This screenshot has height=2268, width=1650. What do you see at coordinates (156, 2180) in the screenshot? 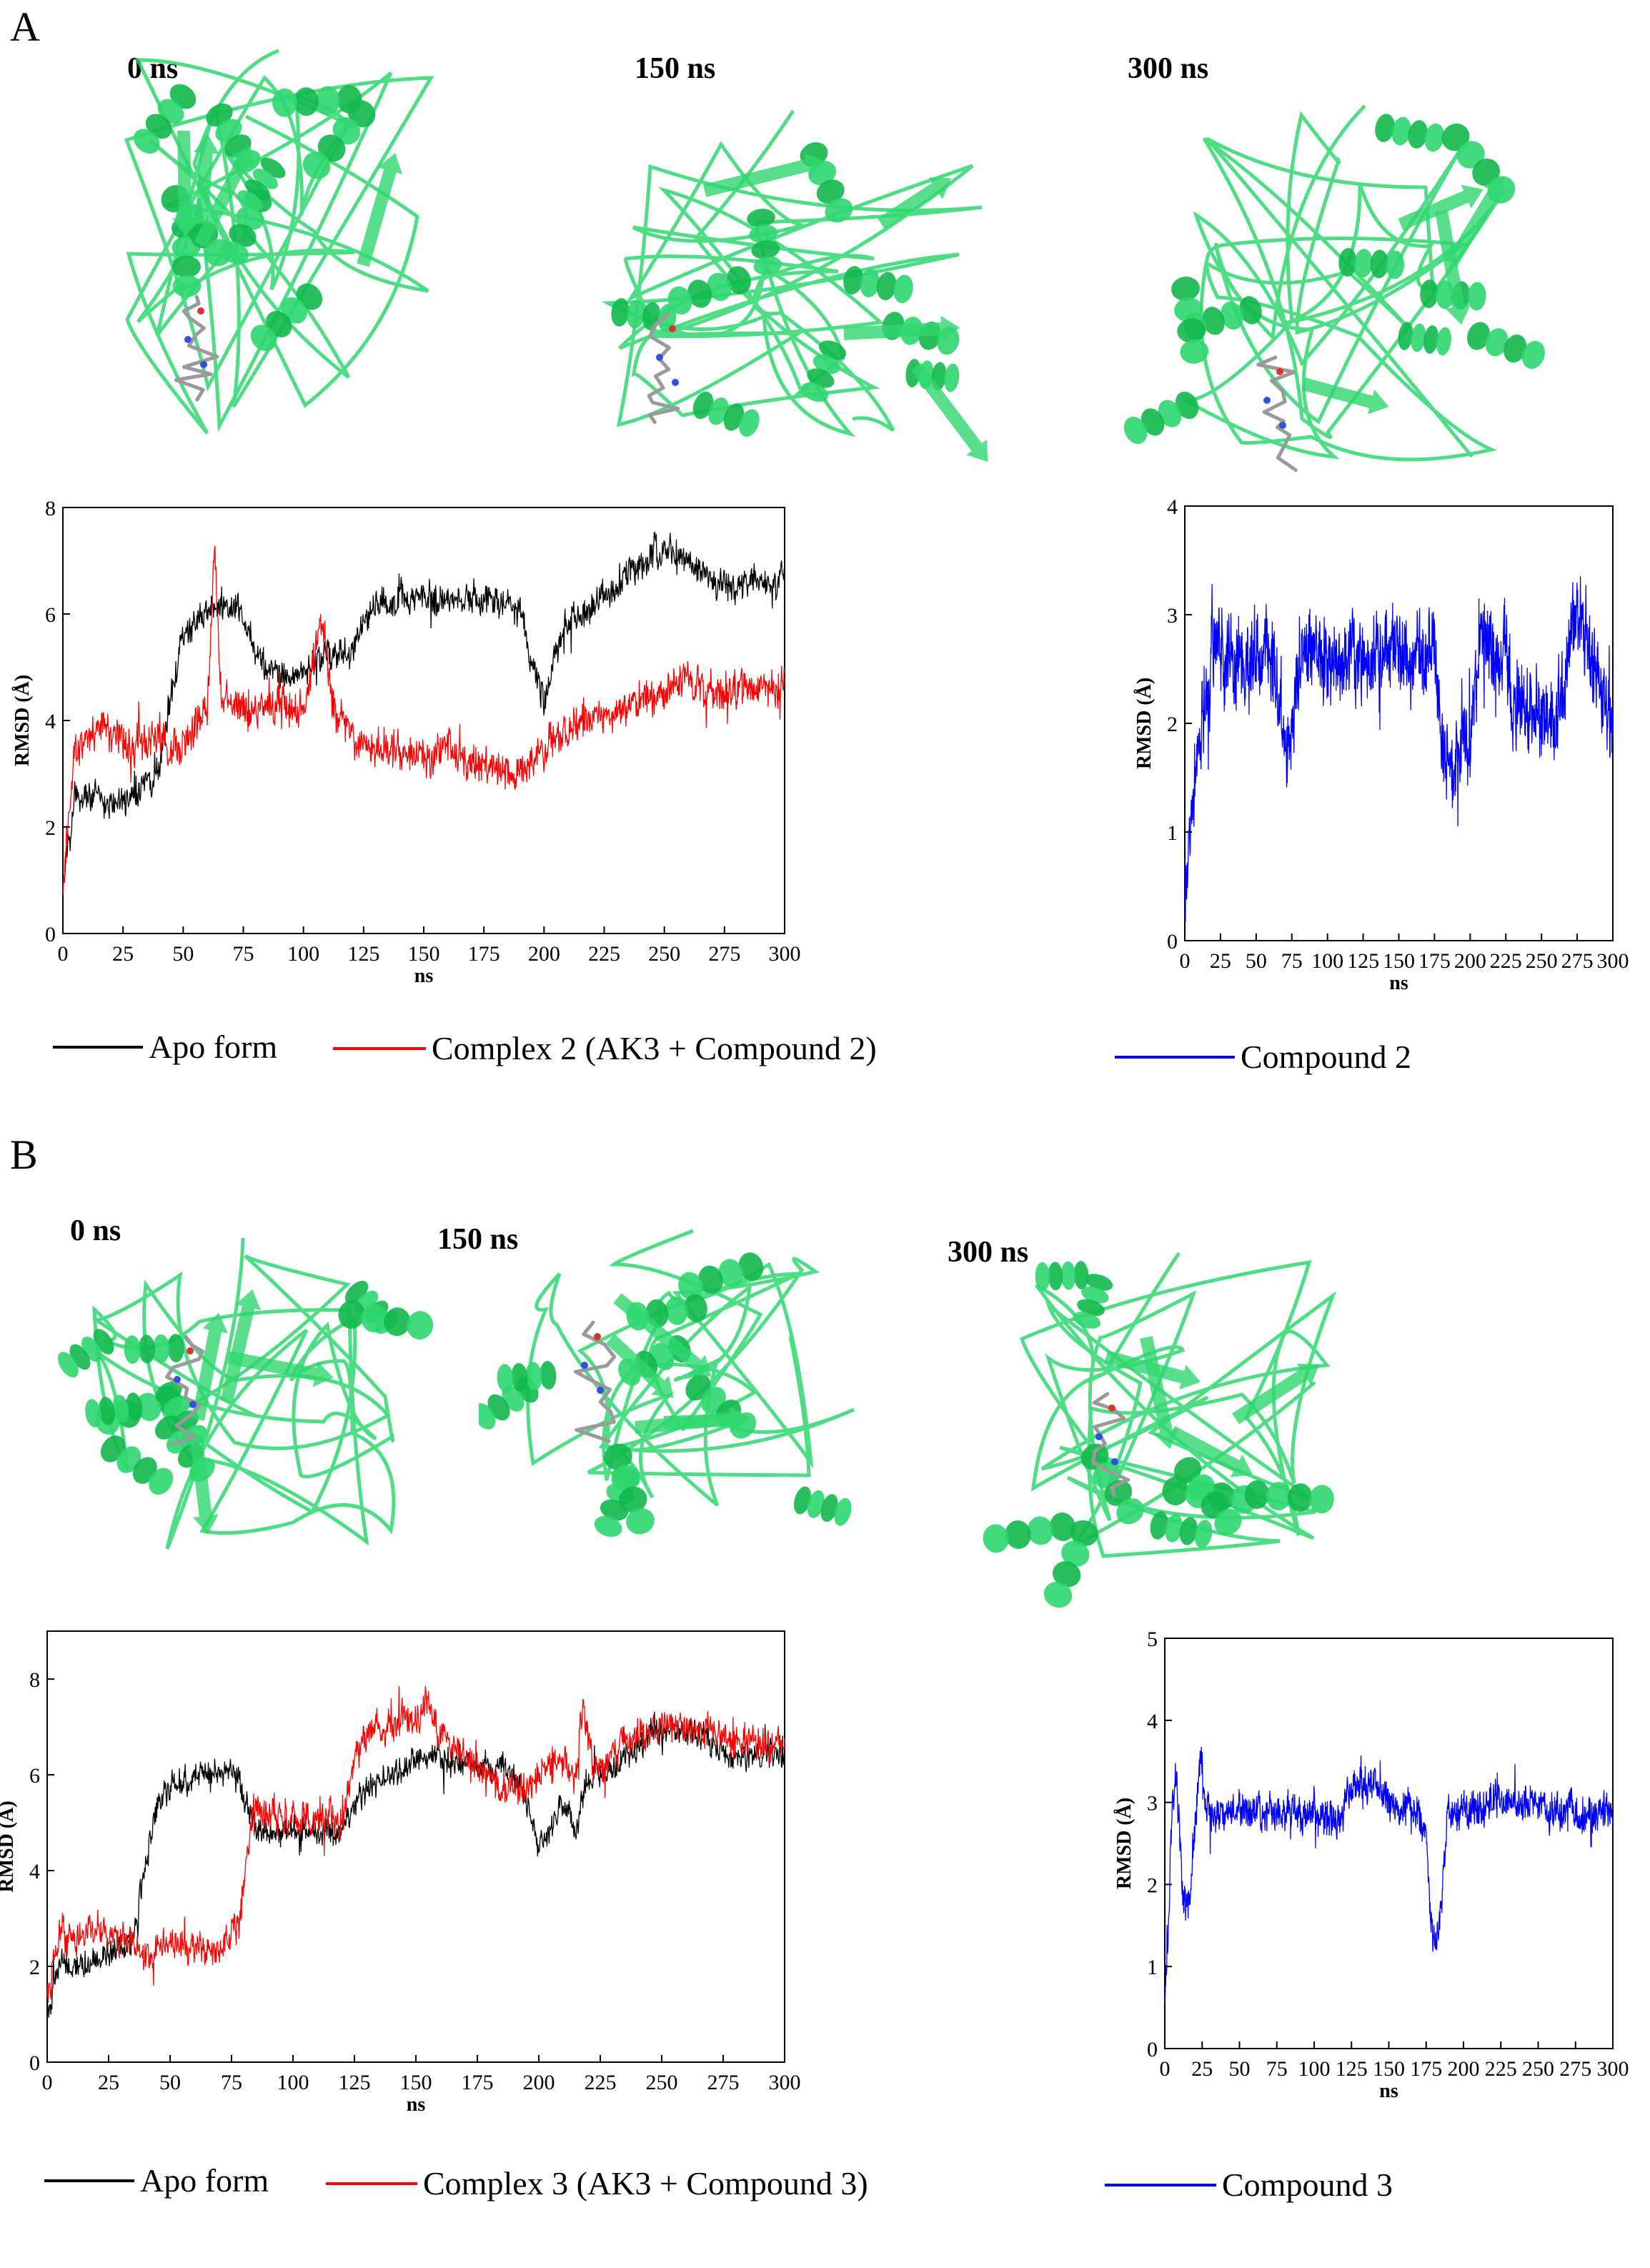
I see `legend-item-apo-b: Apo form` at bounding box center [156, 2180].